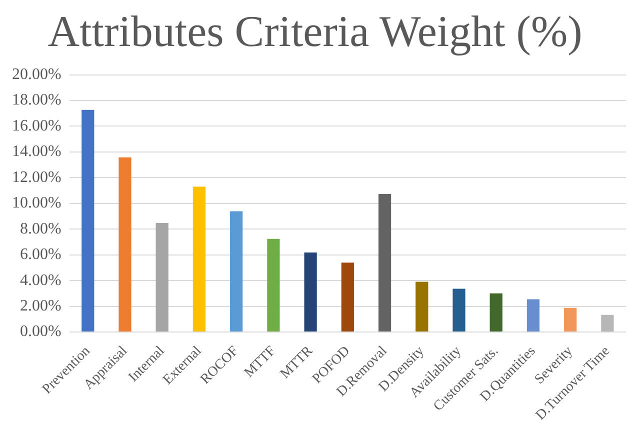 The width and height of the screenshot is (638, 429). Describe the element at coordinates (37, 151) in the screenshot. I see `y-tick-label: 14.00%` at that location.